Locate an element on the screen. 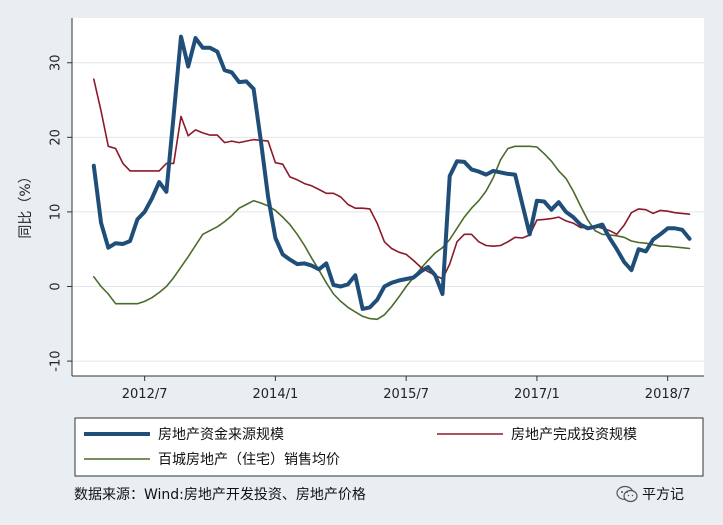 Image resolution: width=723 pixels, height=525 pixels. x-tick-label: 2012/7 is located at coordinates (145, 394).